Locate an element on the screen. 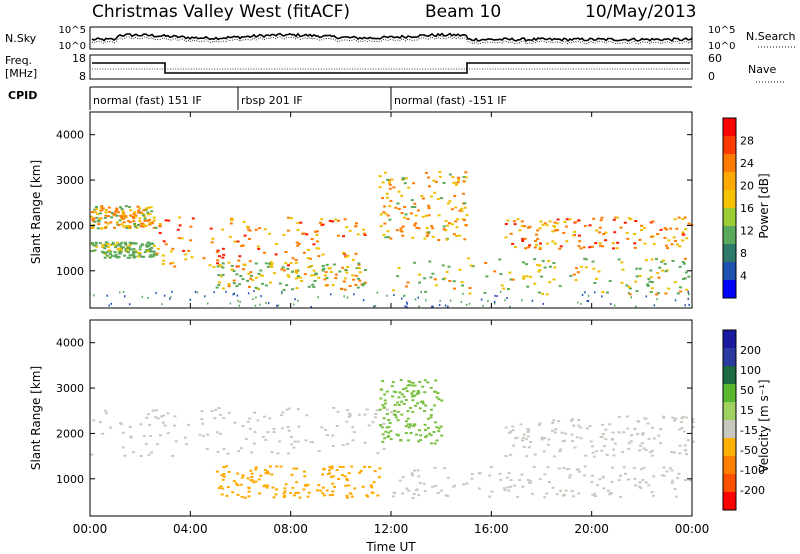 The height and width of the screenshot is (554, 800). nave-tick-bottom: 0 is located at coordinates (711, 76).